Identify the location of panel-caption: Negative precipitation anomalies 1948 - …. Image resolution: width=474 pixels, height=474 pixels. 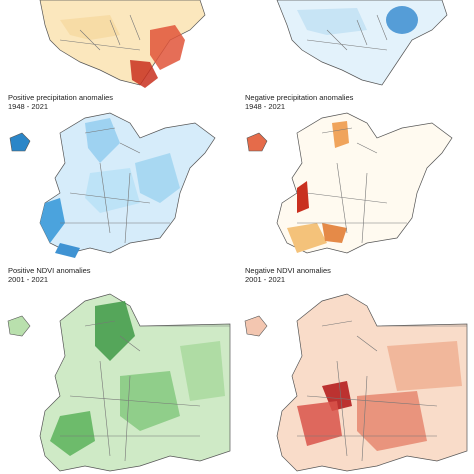
(299, 102).